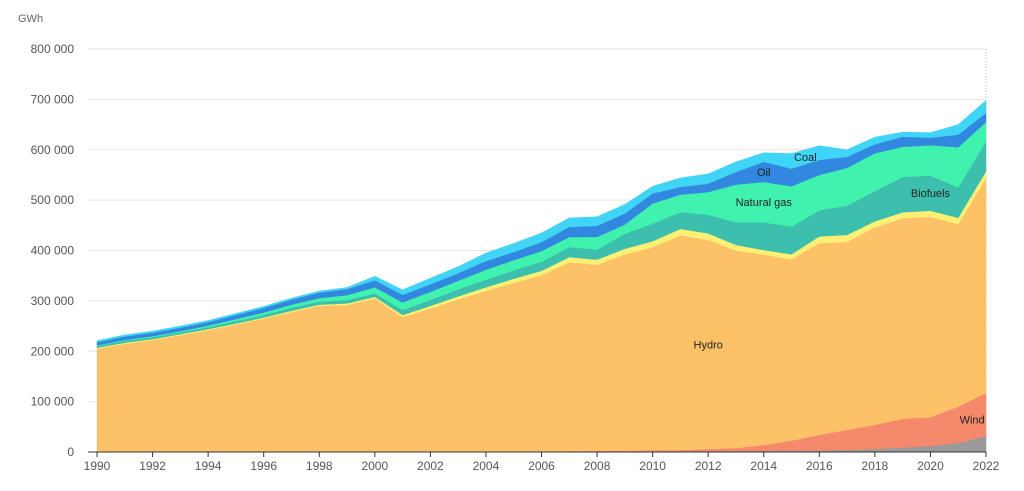  Describe the element at coordinates (70, 452) in the screenshot. I see `y-tick-label: 0` at that location.